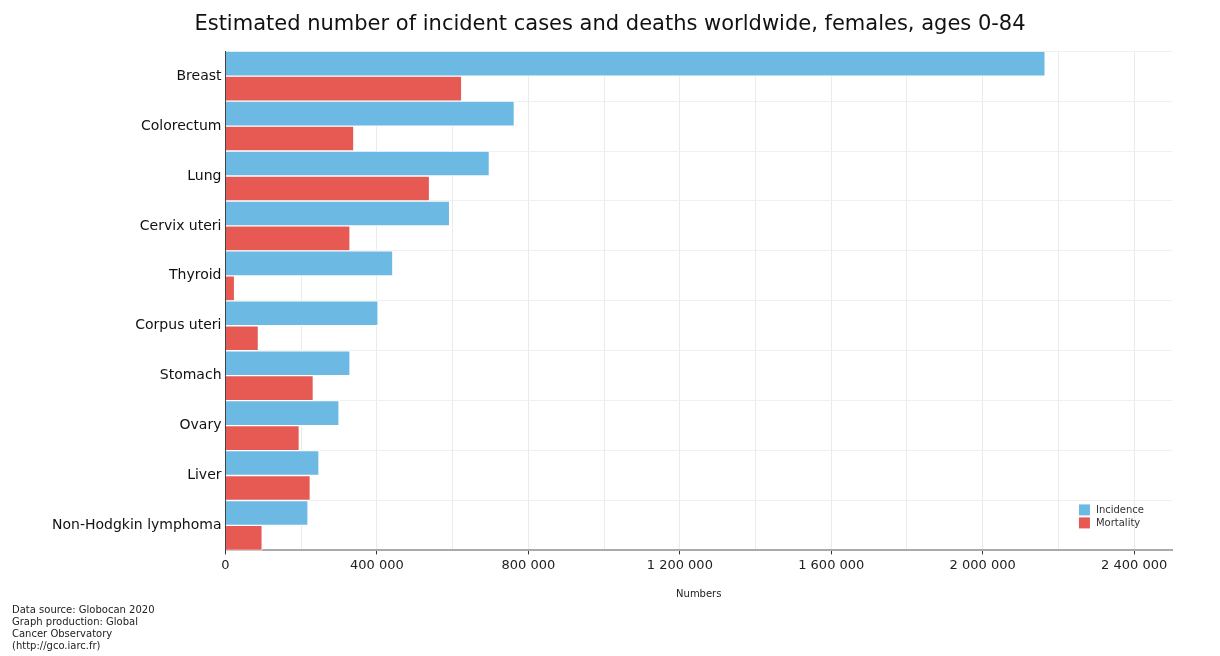  I want to click on y-tick-label: Corpus uteri, so click(178, 324).